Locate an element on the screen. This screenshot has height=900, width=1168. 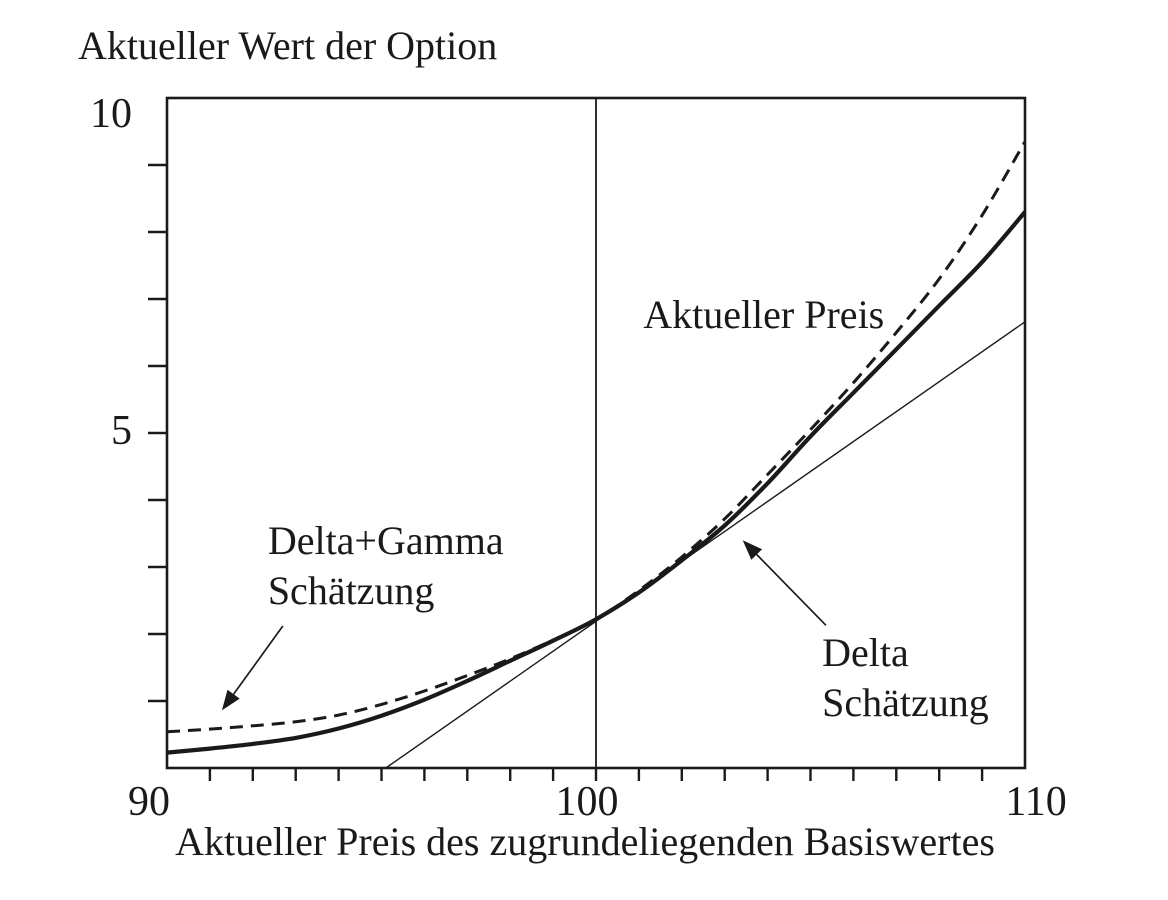
annotation-line: Delta is located at coordinates (865, 652).